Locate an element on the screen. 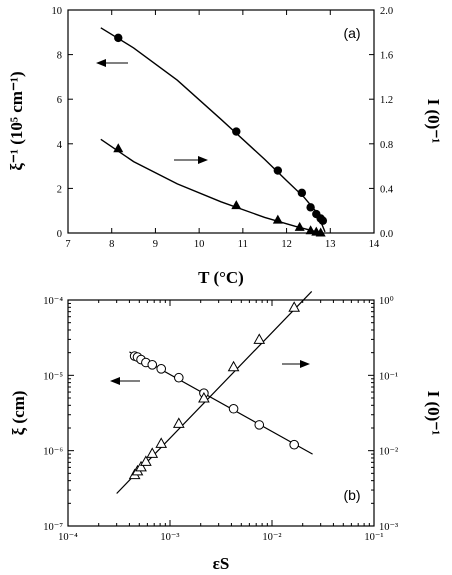 Image resolution: width=452 pixels, height=575 pixels. x-tick-label: 11 is located at coordinates (243, 244).